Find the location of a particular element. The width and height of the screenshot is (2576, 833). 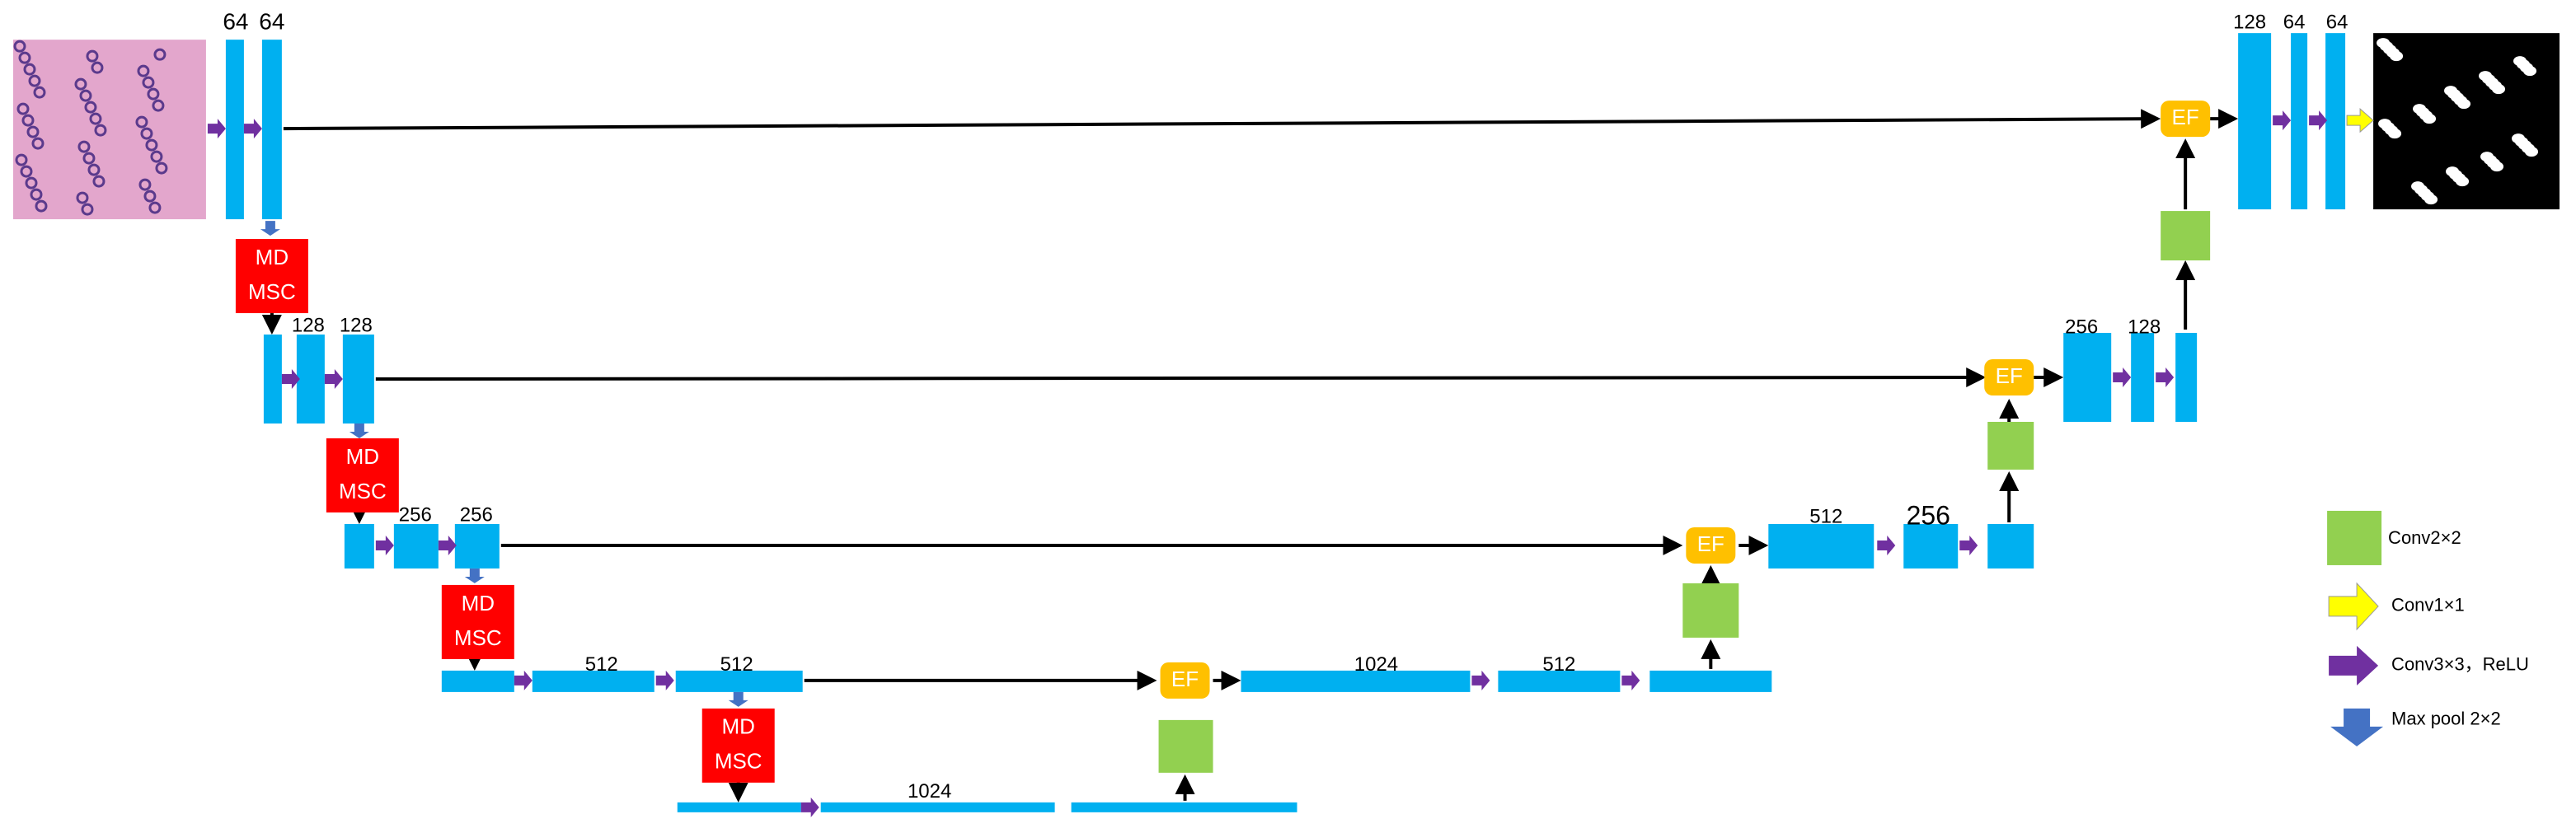

legend-conv3 is located at coordinates (2354, 665).